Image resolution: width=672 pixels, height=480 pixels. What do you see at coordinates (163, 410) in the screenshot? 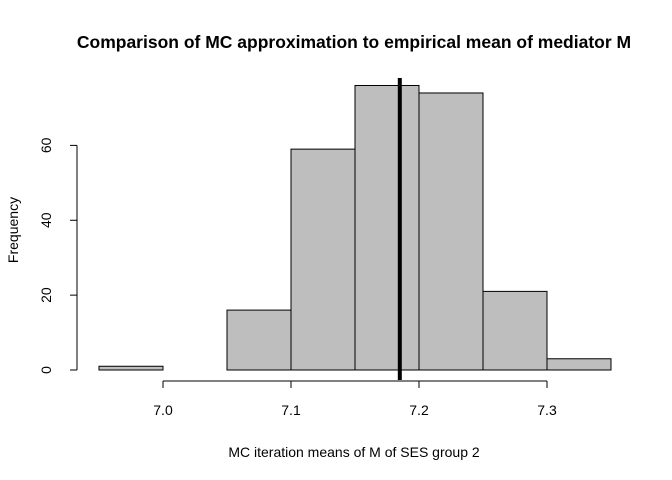
I see `x-tick-label: 7.0` at bounding box center [163, 410].